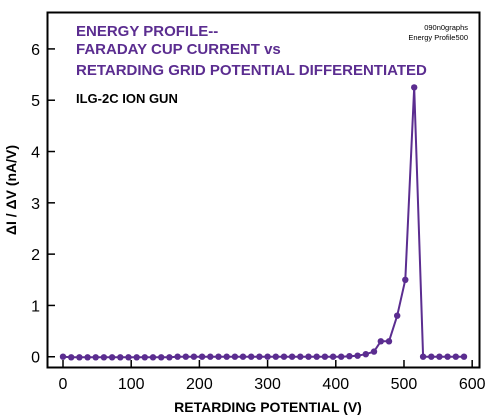 Image resolution: width=488 pixels, height=417 pixels. What do you see at coordinates (267, 384) in the screenshot?
I see `x-tick-label: 300` at bounding box center [267, 384].